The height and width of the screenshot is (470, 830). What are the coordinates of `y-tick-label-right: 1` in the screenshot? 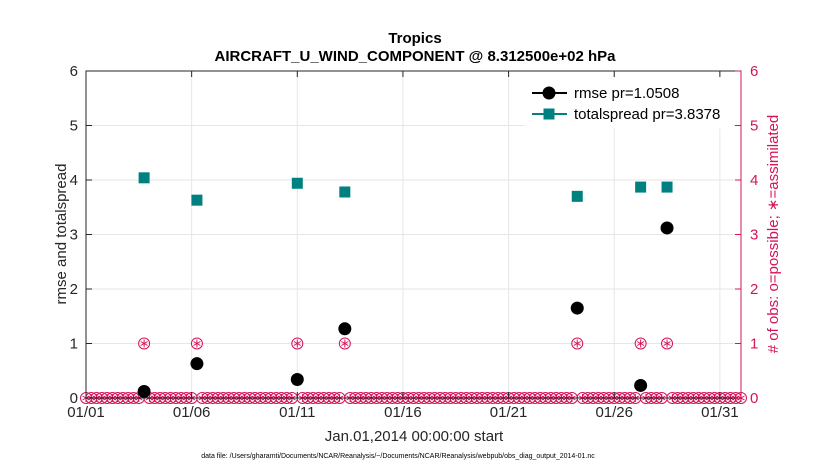 It's located at (754, 344).